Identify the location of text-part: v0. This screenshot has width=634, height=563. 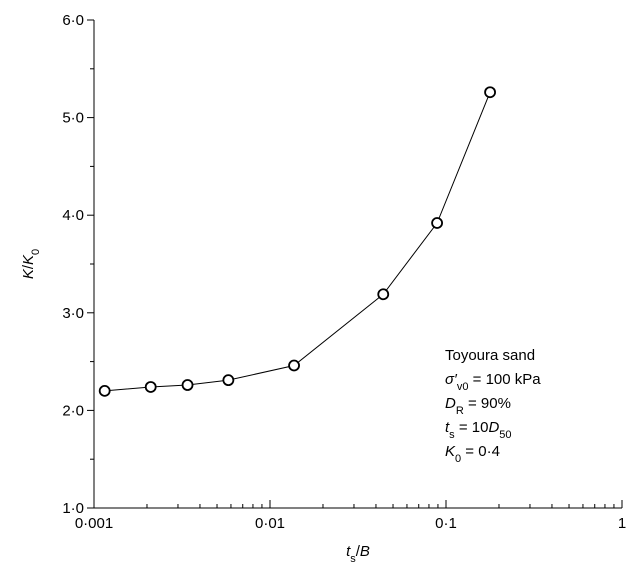
(463, 387).